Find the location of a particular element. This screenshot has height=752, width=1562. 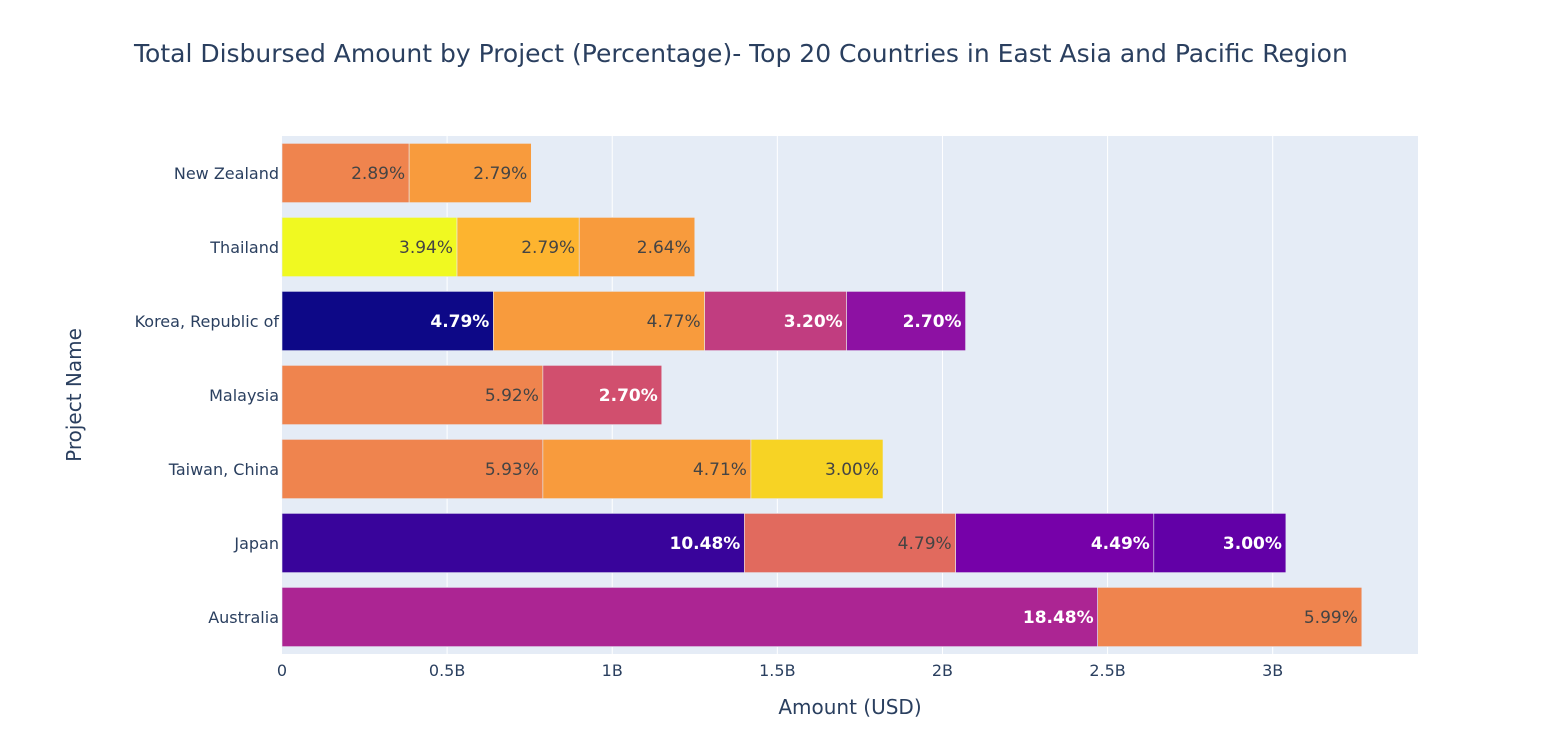

bar-data-label: 4.71% is located at coordinates (720, 470).